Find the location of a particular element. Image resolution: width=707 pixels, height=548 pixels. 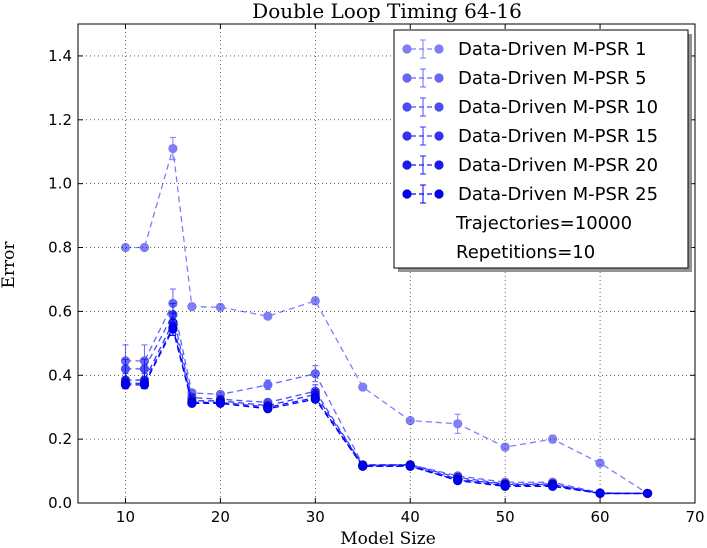

y-tick-label: 1.0 is located at coordinates (60, 184).